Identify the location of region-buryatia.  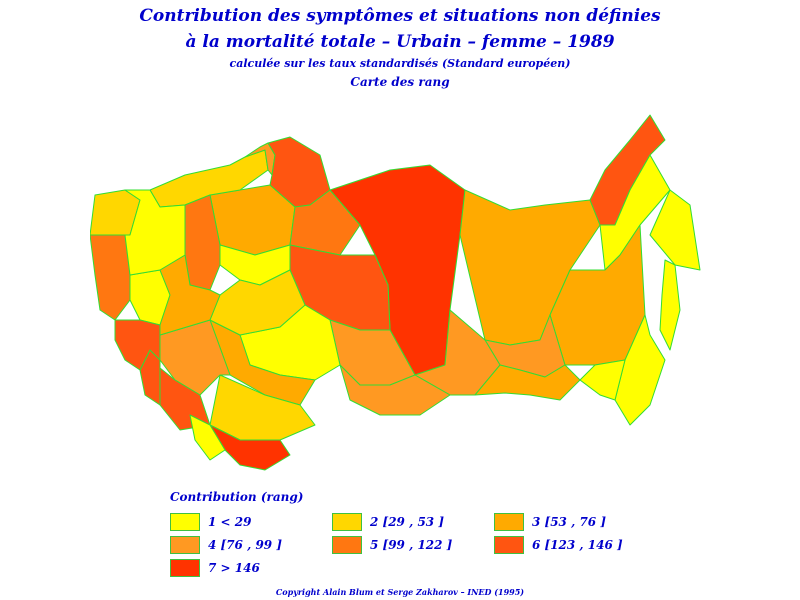
(527, 382).